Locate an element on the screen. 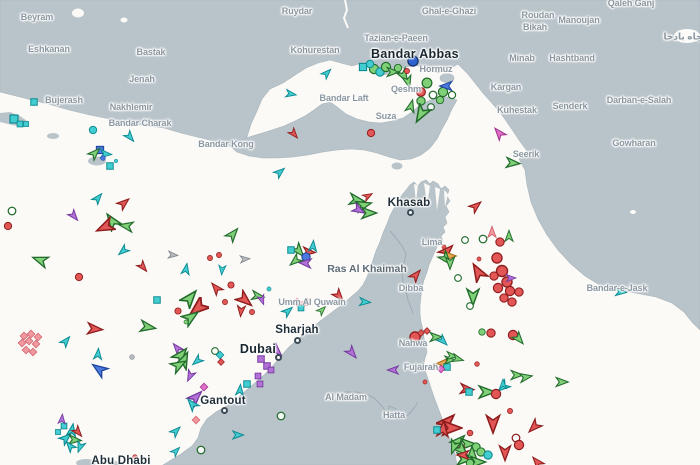 Image resolution: width=700 pixels, height=465 pixels. ship-marker-d-magenta is located at coordinates (204, 387).